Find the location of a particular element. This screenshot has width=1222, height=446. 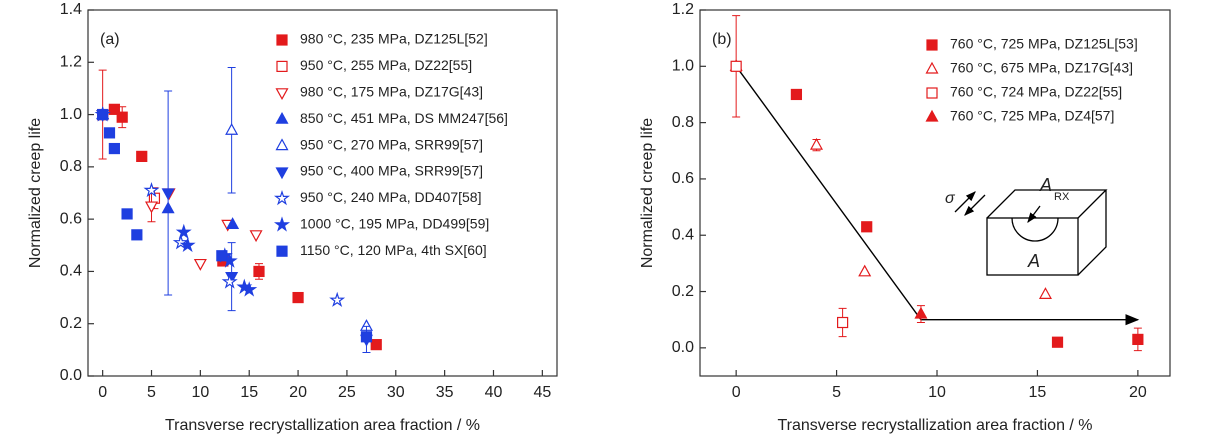

x-tick-label: 25 is located at coordinates (347, 392).